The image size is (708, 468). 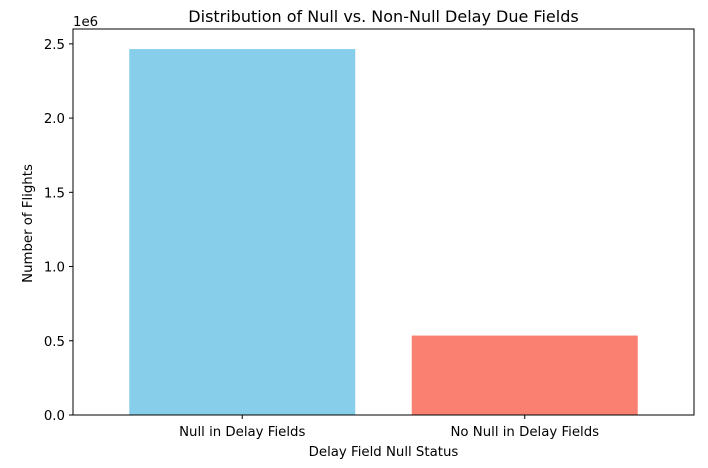 I want to click on x-tick-label: Null in Delay Fields, so click(x=242, y=432).